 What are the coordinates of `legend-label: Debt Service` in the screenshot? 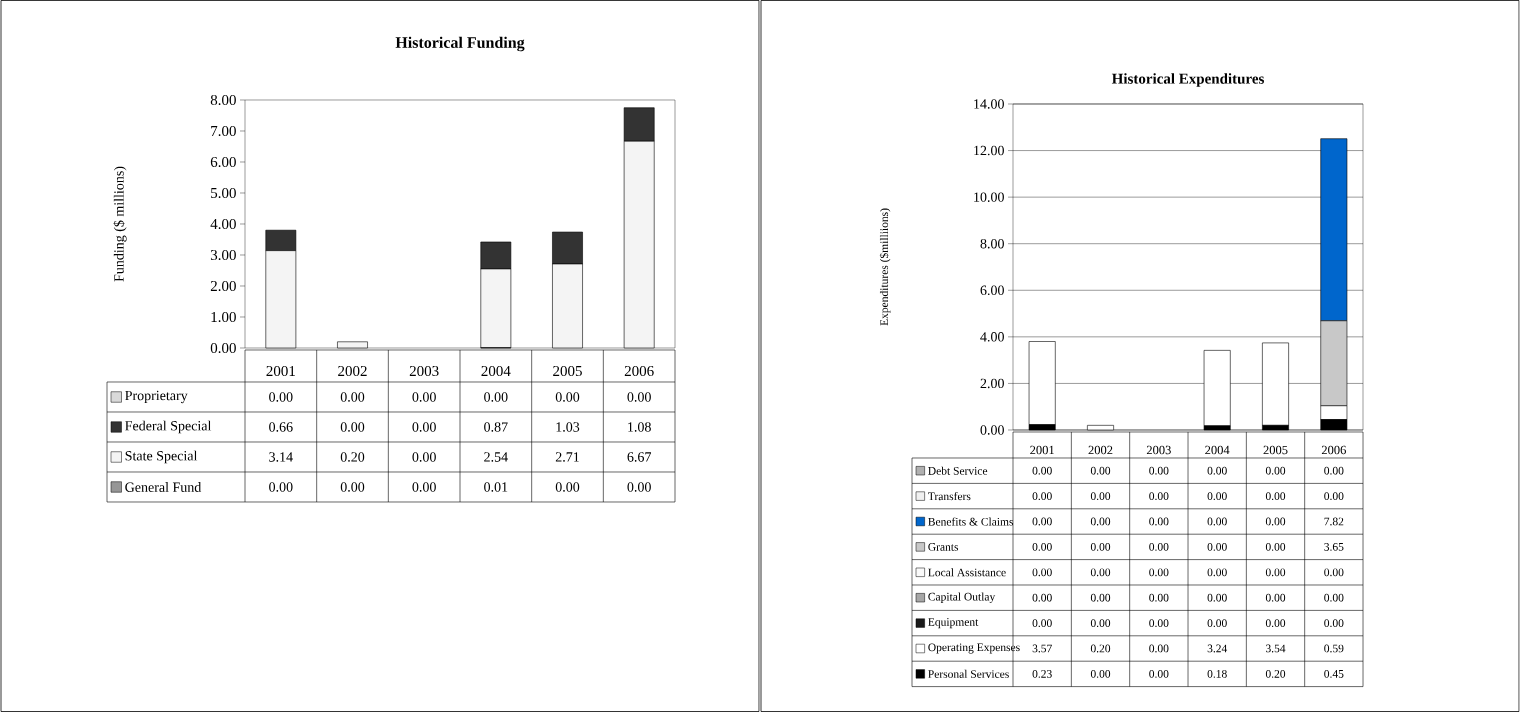 It's located at (958, 470).